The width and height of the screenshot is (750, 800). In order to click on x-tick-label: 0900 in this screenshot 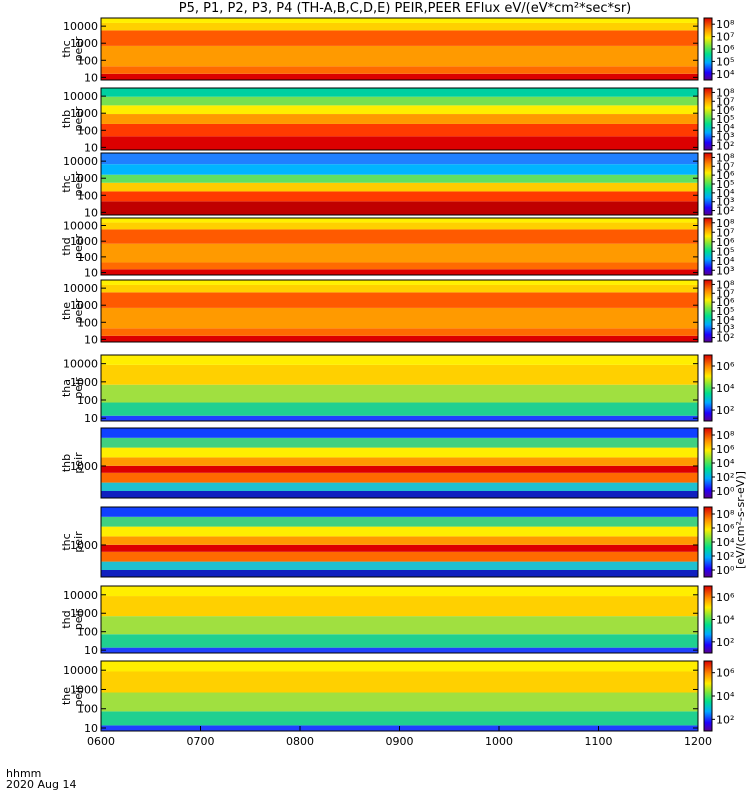, I will do `click(400, 741)`.